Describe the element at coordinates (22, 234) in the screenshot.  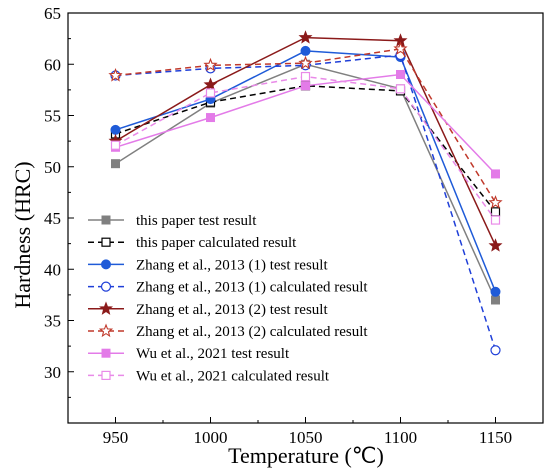
I see `y-axis-title: Hardness (HRC)` at that location.